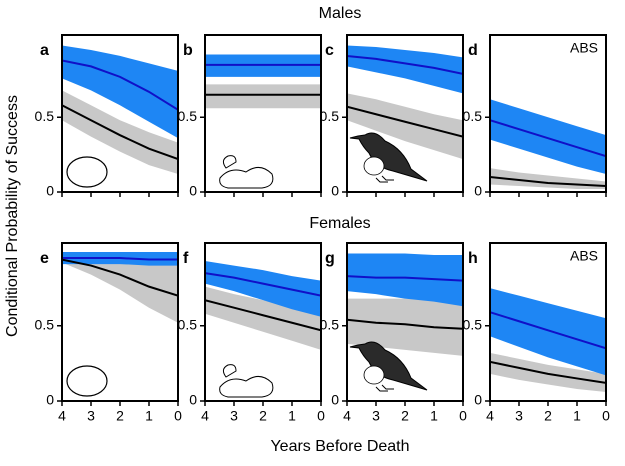 This screenshot has width=625, height=466. What do you see at coordinates (188, 50) in the screenshot?
I see `panel-label: b` at bounding box center [188, 50].